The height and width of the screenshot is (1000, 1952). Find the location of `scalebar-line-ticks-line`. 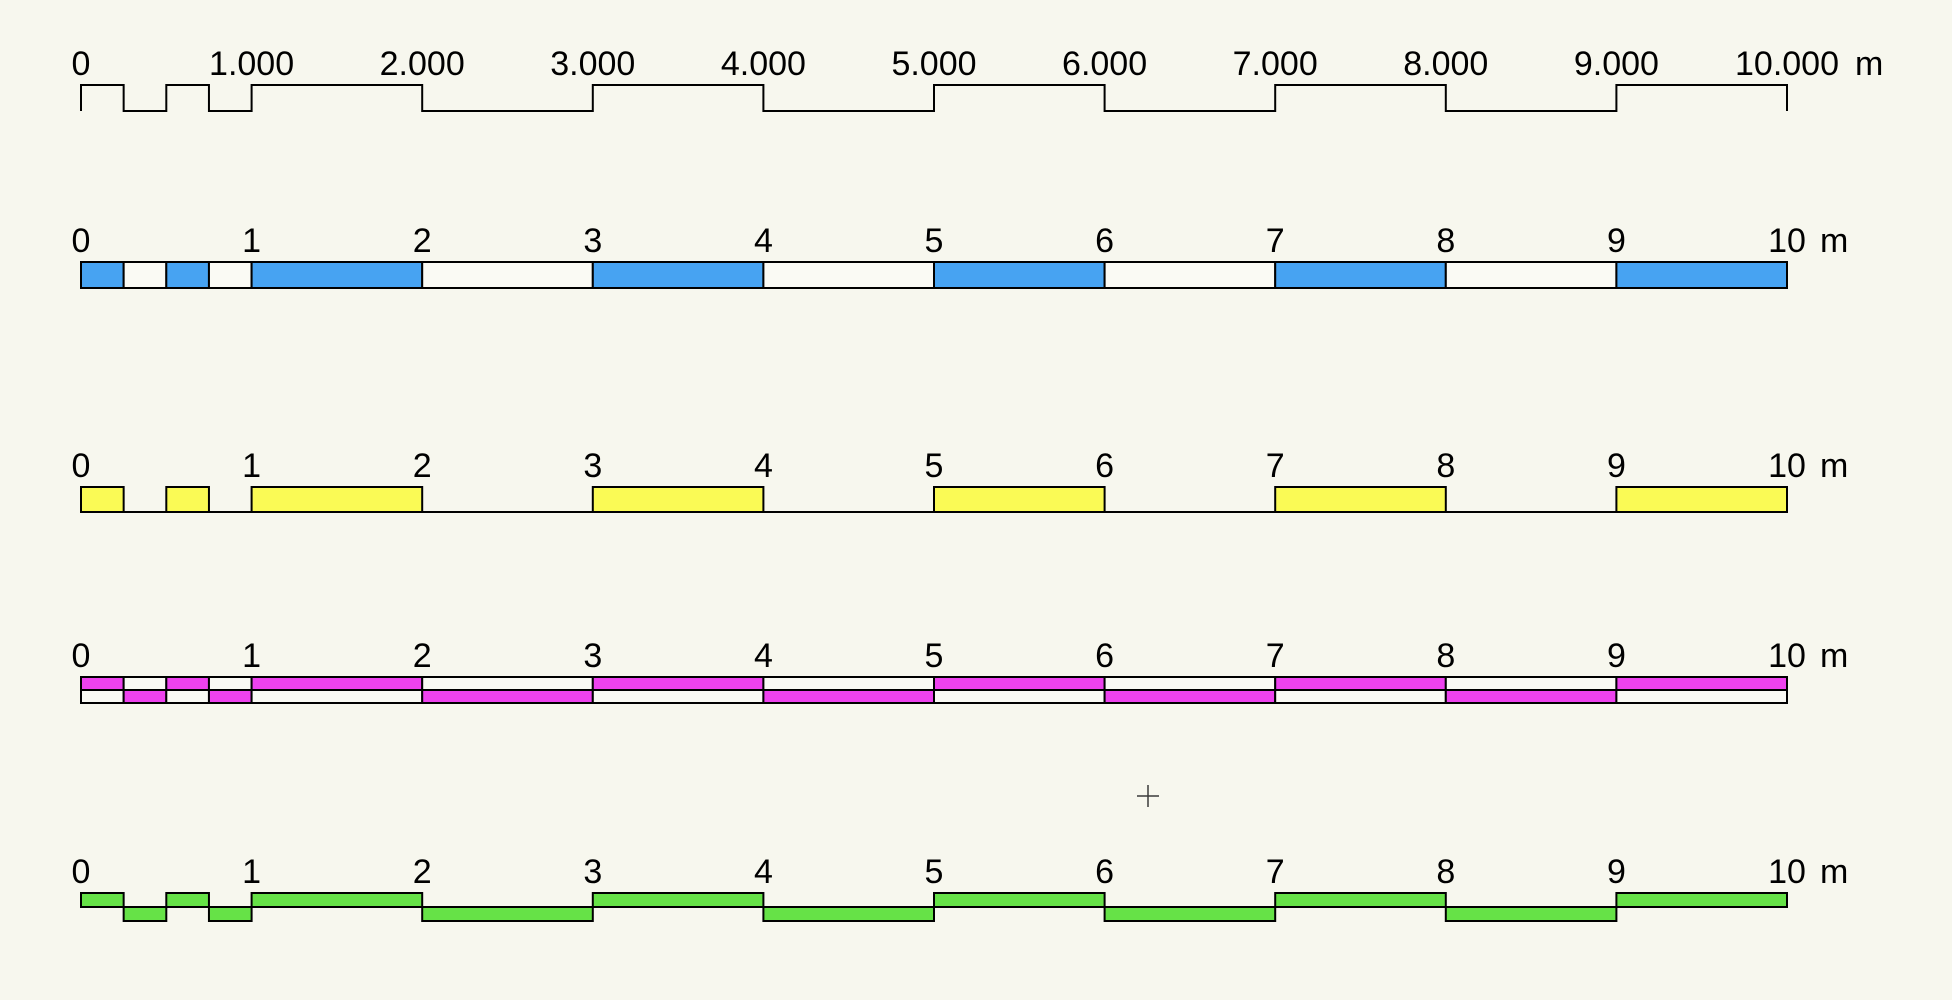

scalebar-line-ticks-line is located at coordinates (934, 98).